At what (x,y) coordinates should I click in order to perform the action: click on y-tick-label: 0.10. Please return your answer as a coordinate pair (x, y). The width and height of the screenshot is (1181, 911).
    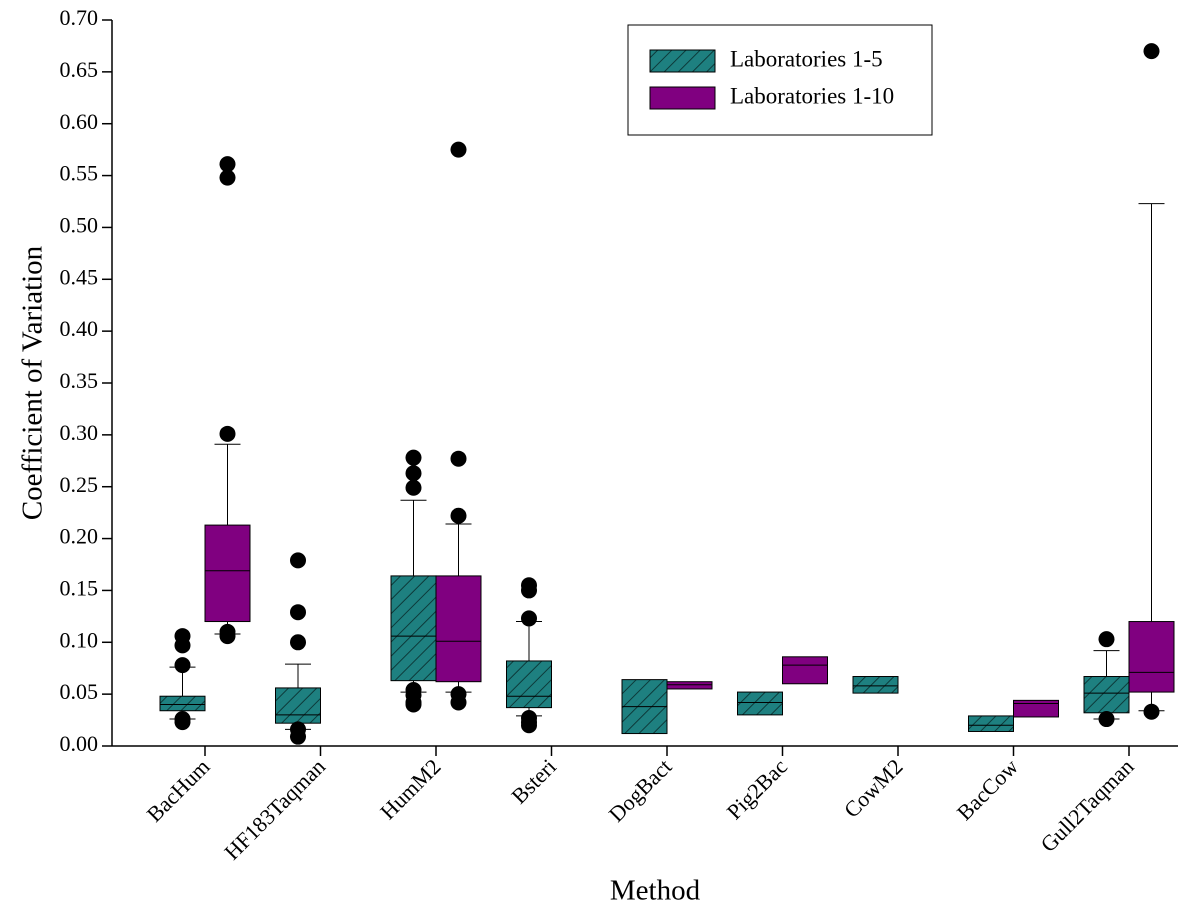
    Looking at the image, I should click on (79, 639).